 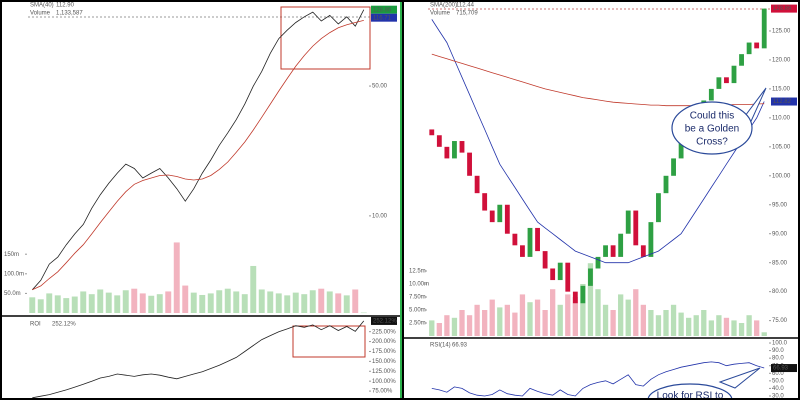 What do you see at coordinates (780, 344) in the screenshot?
I see `indicator-tick-label: 100.0` at bounding box center [780, 344].